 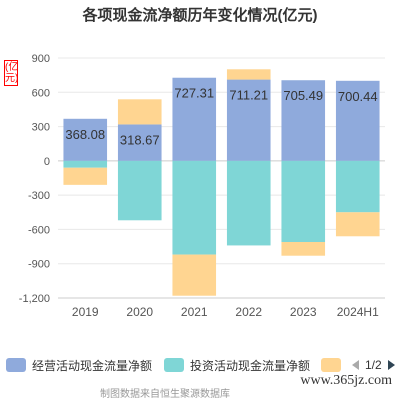 I want to click on legend-item-operating: 经营活动现金流量净额, so click(x=79, y=365).